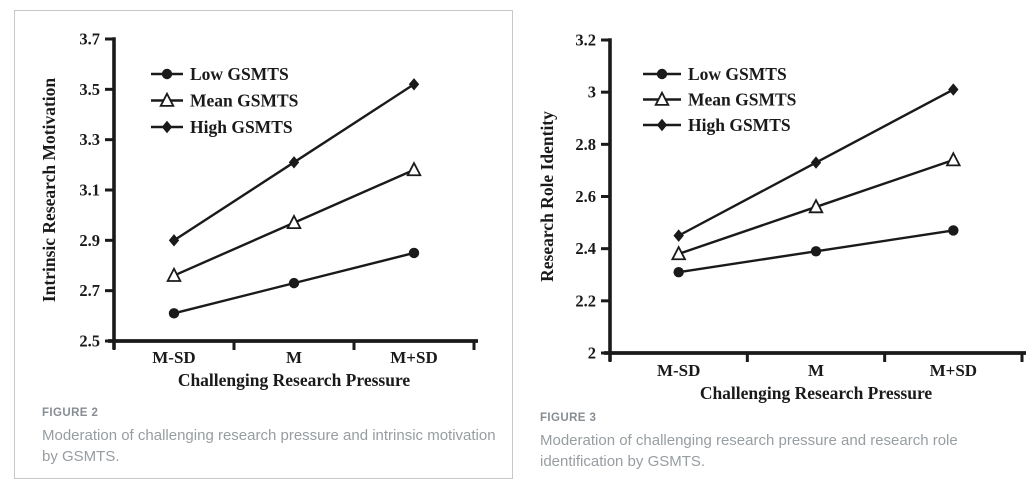 The image size is (1034, 490). I want to click on svg-text: 2.8, so click(585, 144).